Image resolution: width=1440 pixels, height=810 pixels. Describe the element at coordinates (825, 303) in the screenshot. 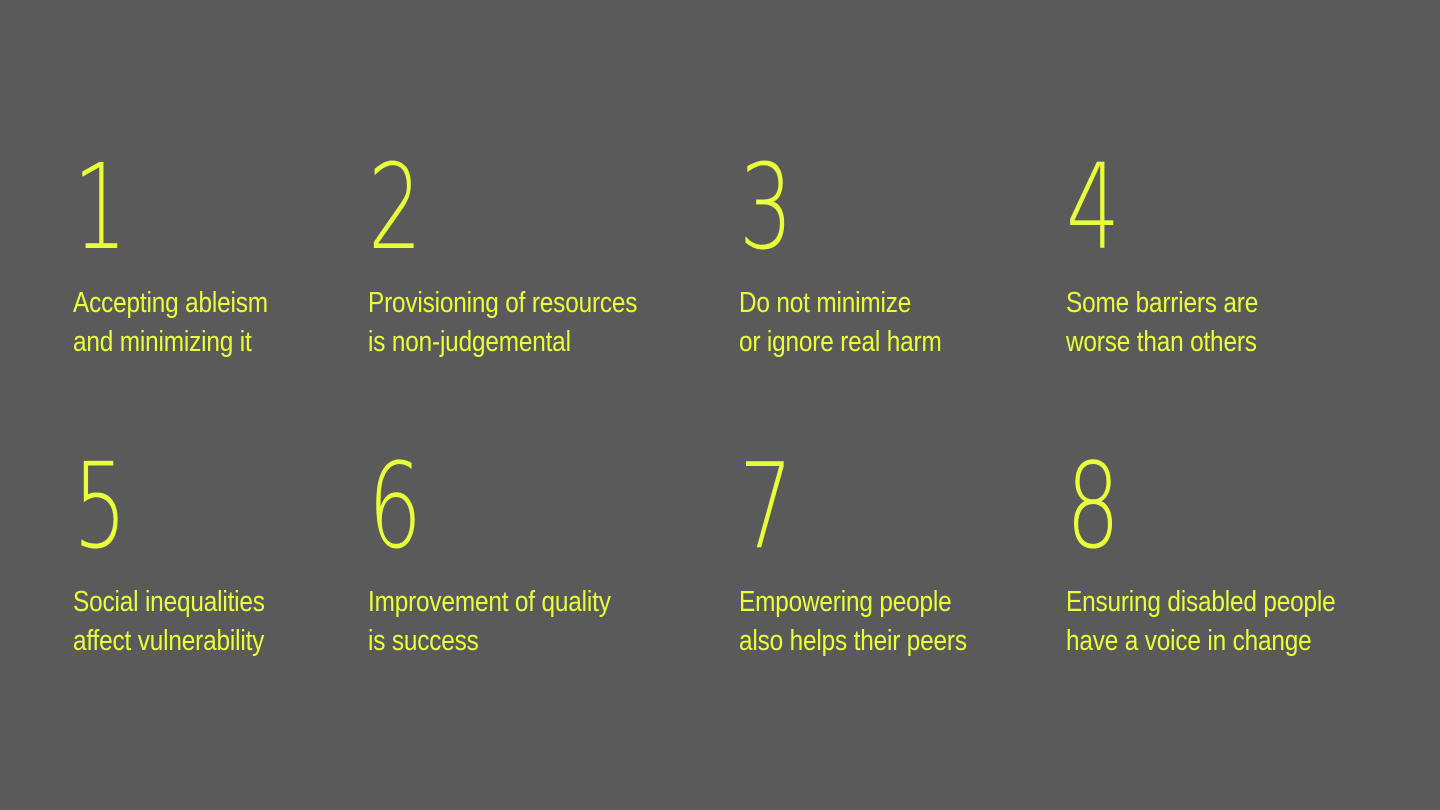

I see `principle-text-line-1: Do not minimize` at that location.